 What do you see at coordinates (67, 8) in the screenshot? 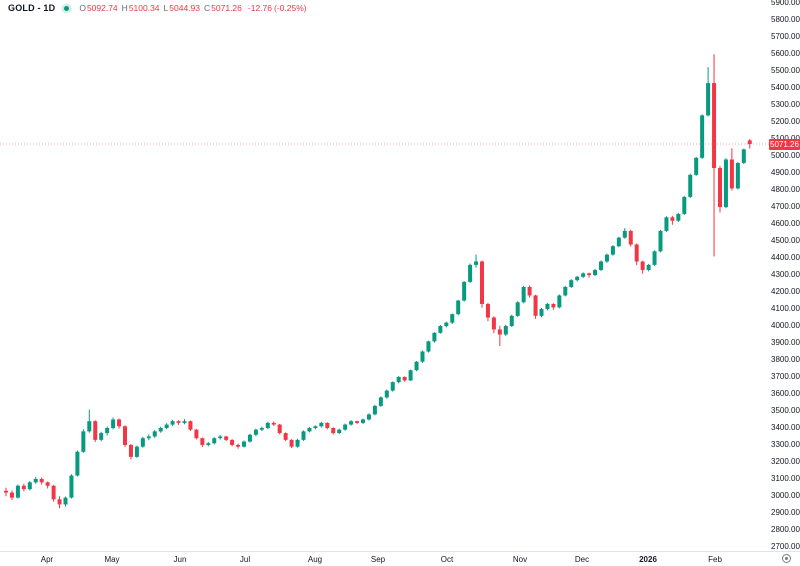
I see `market-status-icon` at bounding box center [67, 8].